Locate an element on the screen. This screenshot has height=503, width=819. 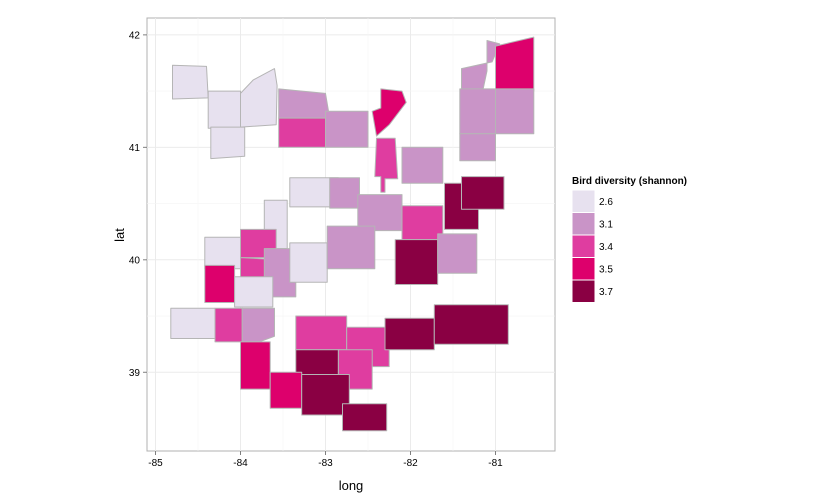
legend-label: 3.5 is located at coordinates (606, 269).